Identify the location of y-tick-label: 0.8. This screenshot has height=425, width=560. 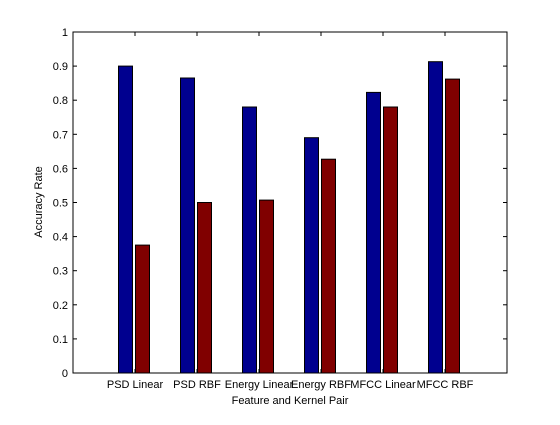
(60, 101).